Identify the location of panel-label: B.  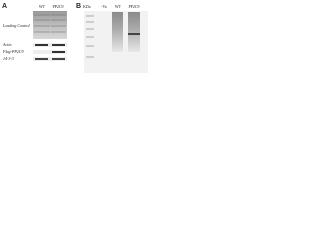
(78, 6).